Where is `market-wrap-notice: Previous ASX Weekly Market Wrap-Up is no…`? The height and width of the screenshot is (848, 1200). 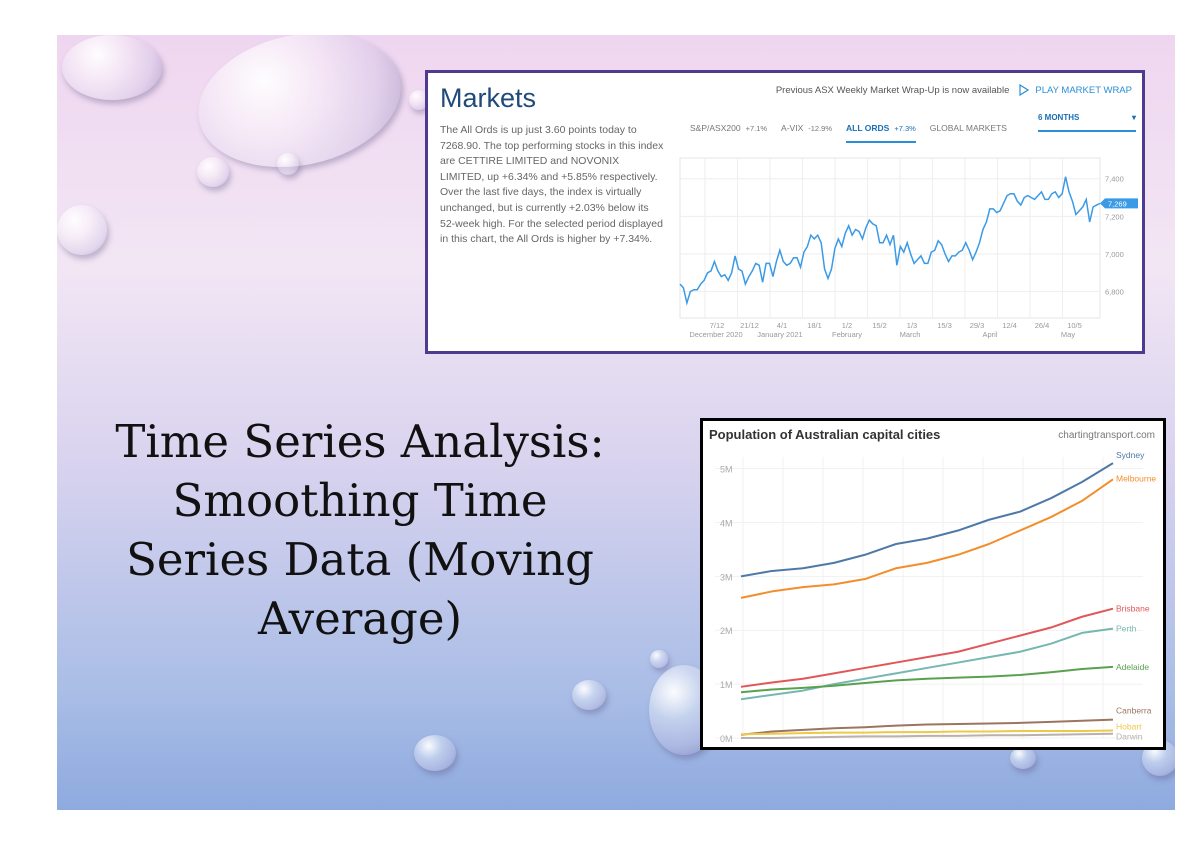
market-wrap-notice: Previous ASX Weekly Market Wrap-Up is no… is located at coordinates (954, 90).